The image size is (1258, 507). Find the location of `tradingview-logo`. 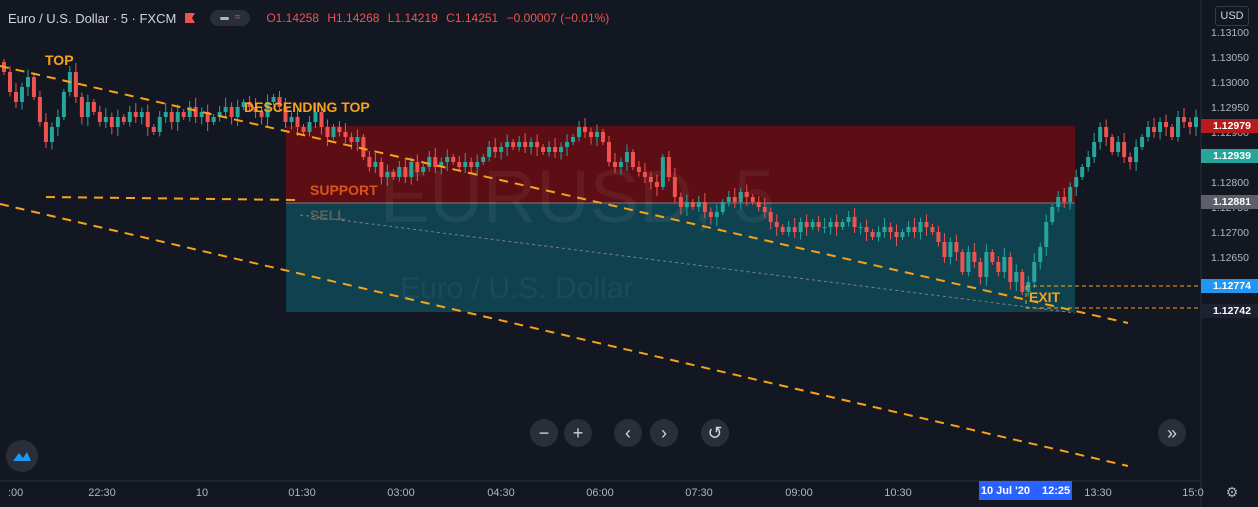

tradingview-logo is located at coordinates (22, 456).